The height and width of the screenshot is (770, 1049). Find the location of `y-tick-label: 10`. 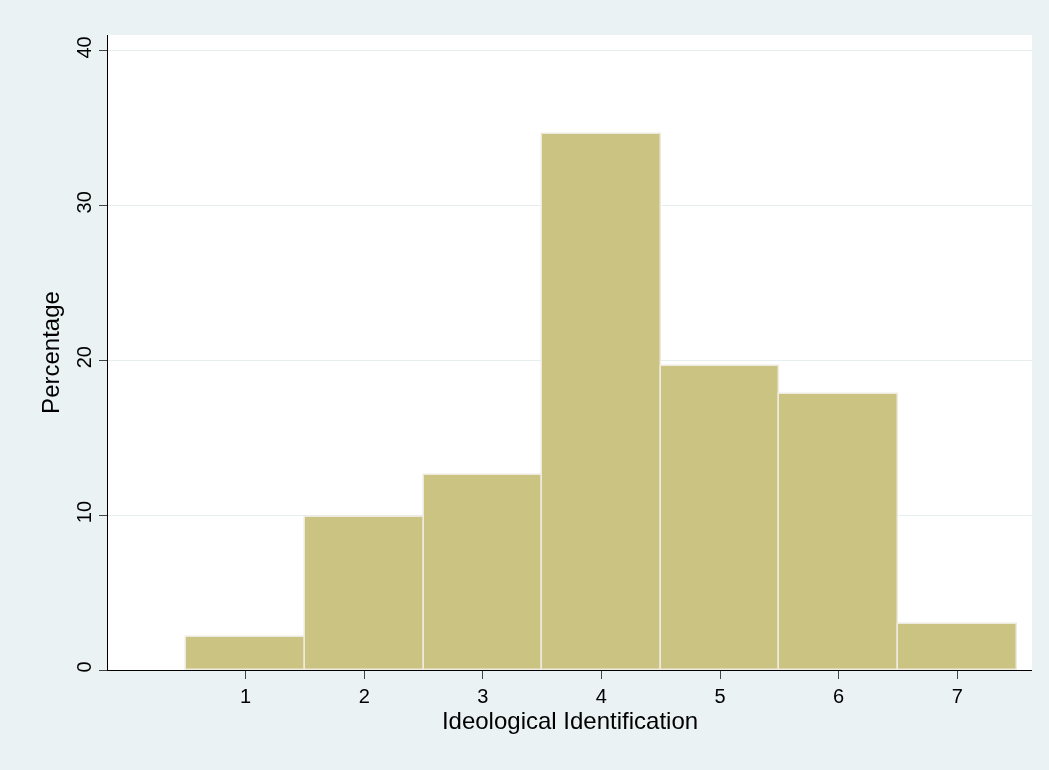

y-tick-label: 10 is located at coordinates (84, 512).